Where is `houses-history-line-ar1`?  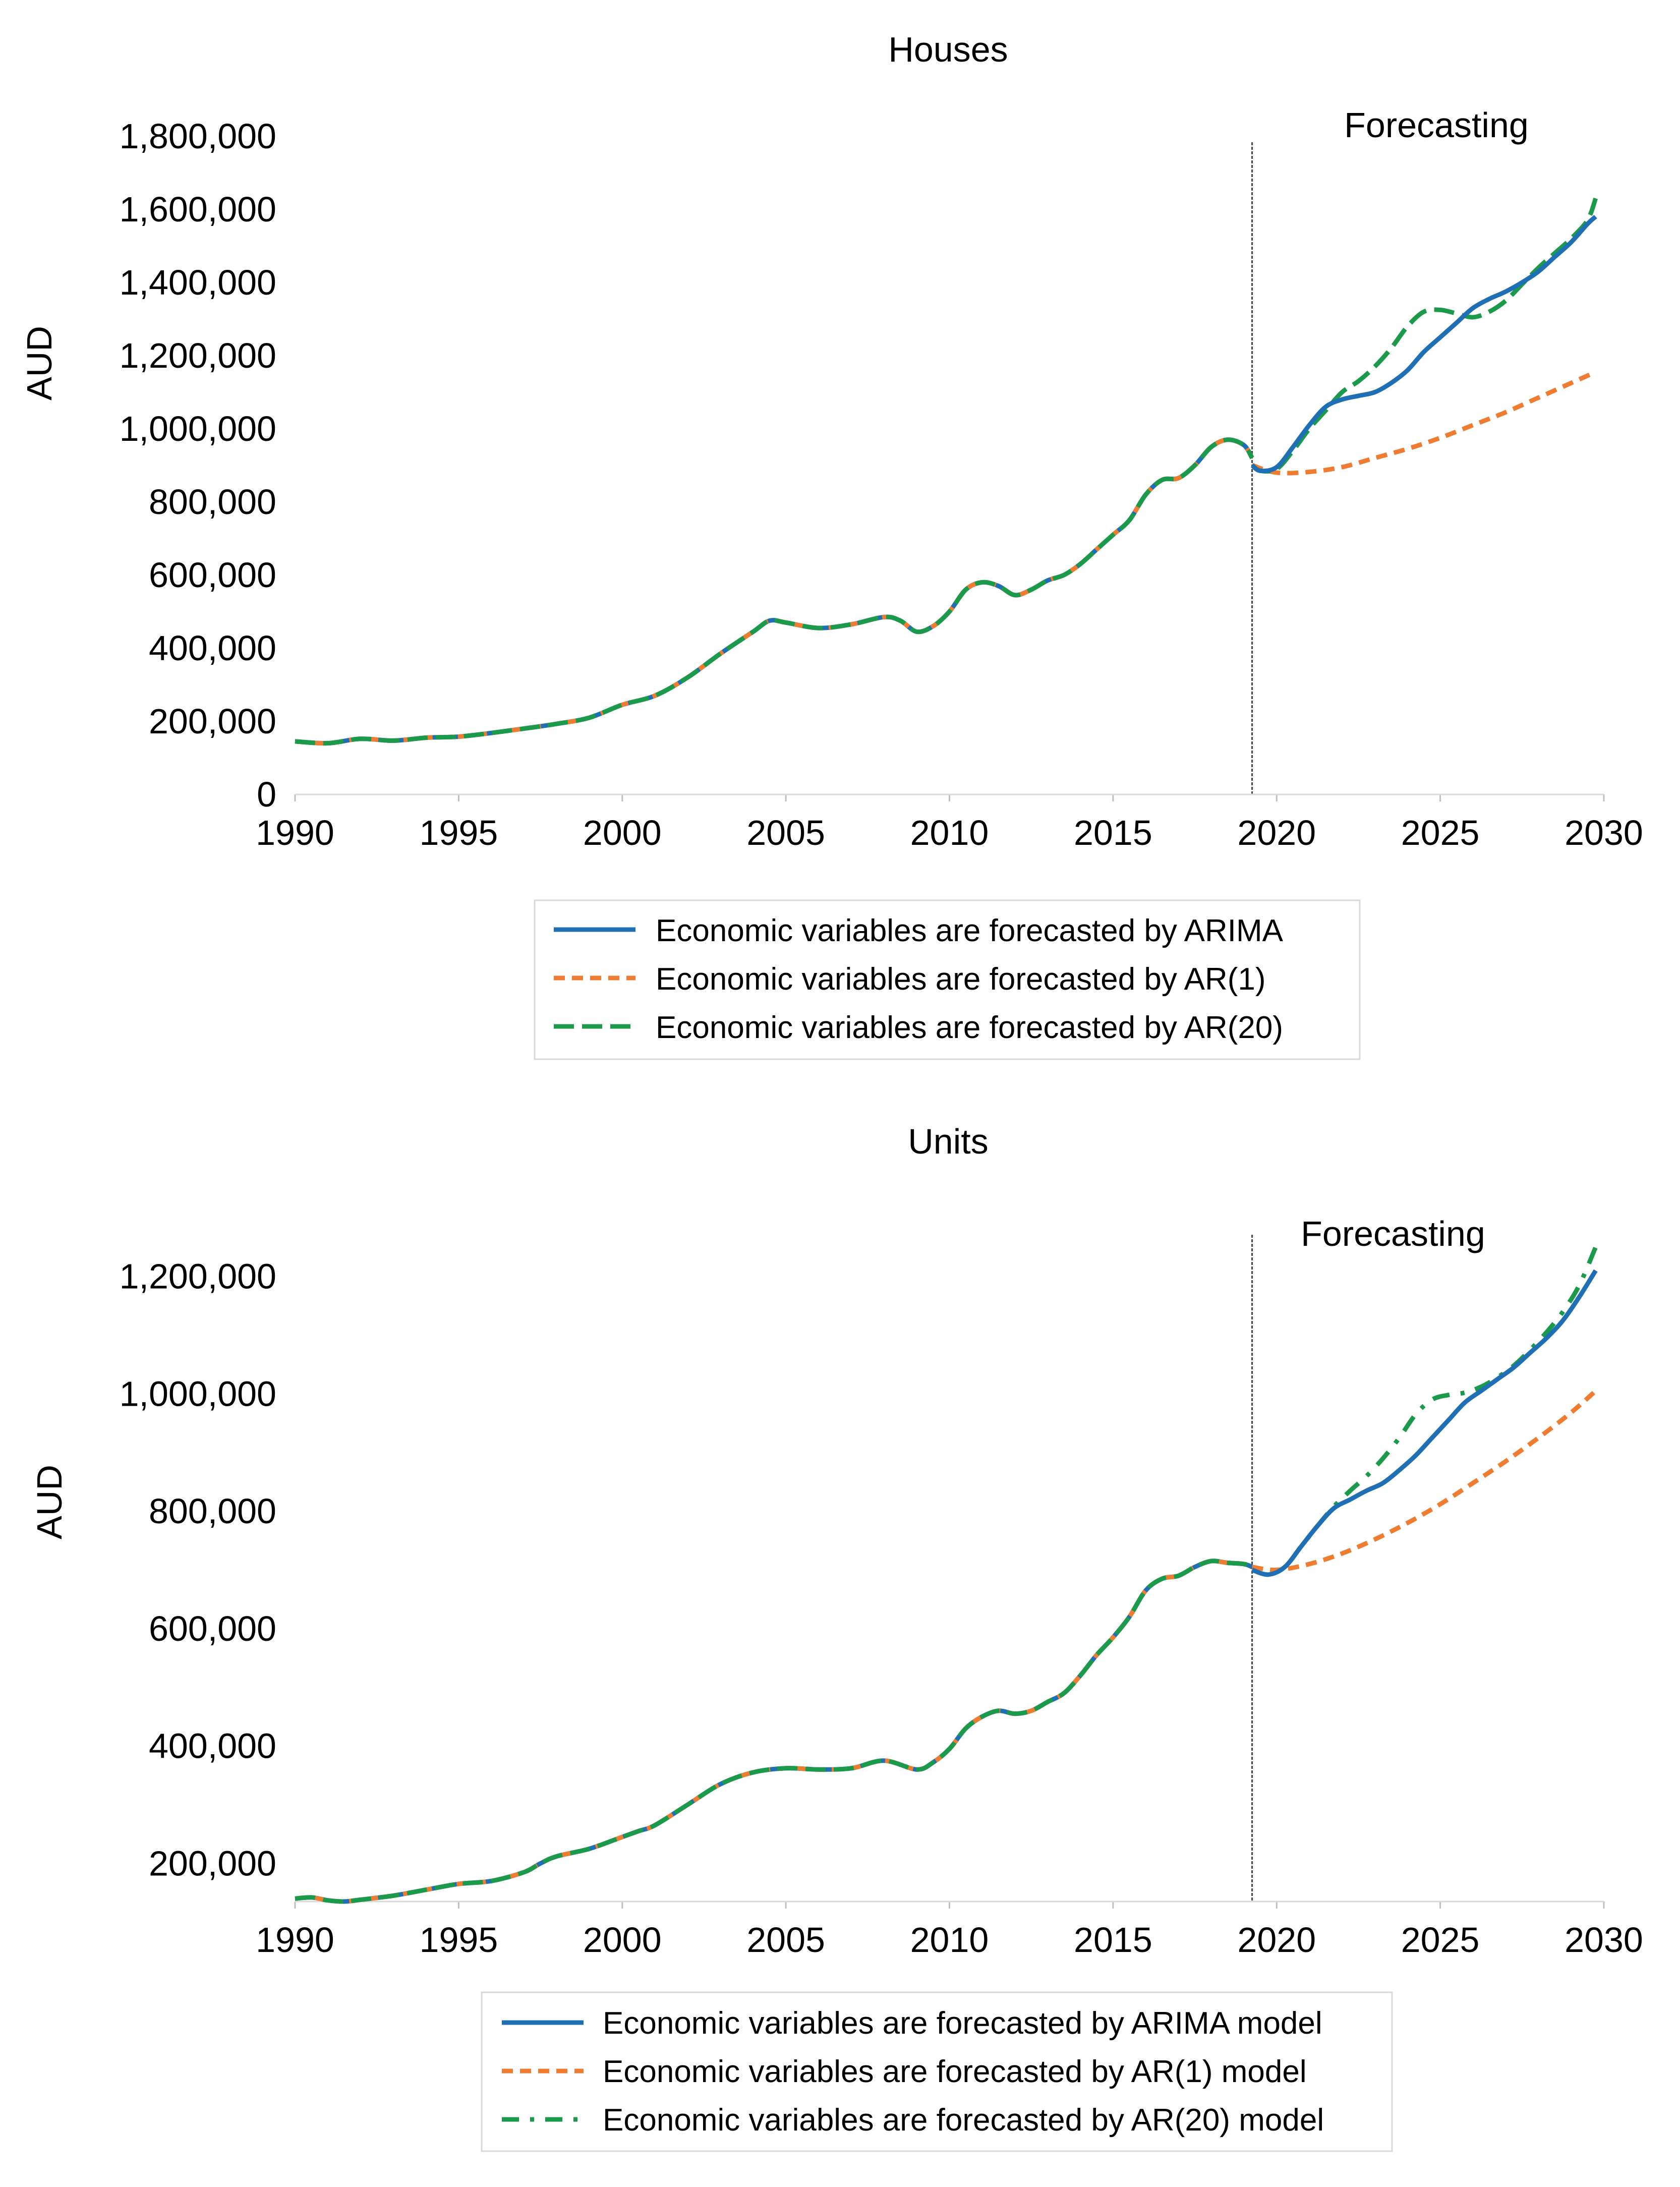 houses-history-line-ar1 is located at coordinates (775, 591).